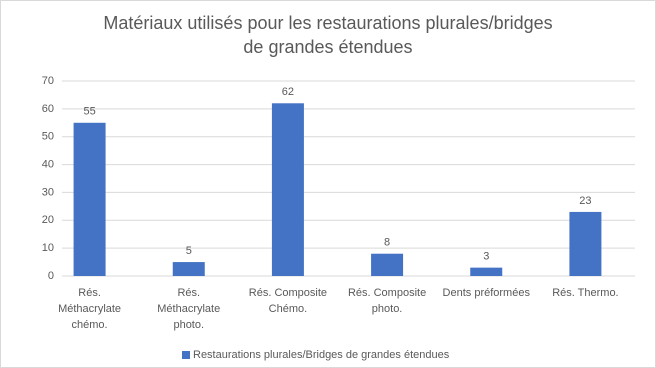  Describe the element at coordinates (48, 109) in the screenshot. I see `y-tick-label: 60` at that location.